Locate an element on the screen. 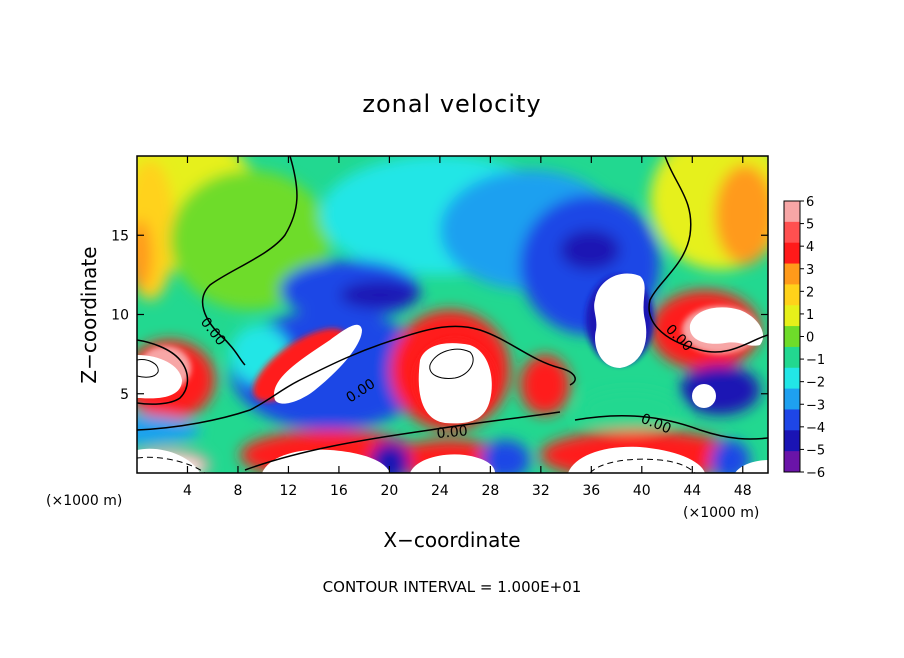 This screenshot has width=904, height=658. x-axis-title: X−coordinate is located at coordinates (451, 540).